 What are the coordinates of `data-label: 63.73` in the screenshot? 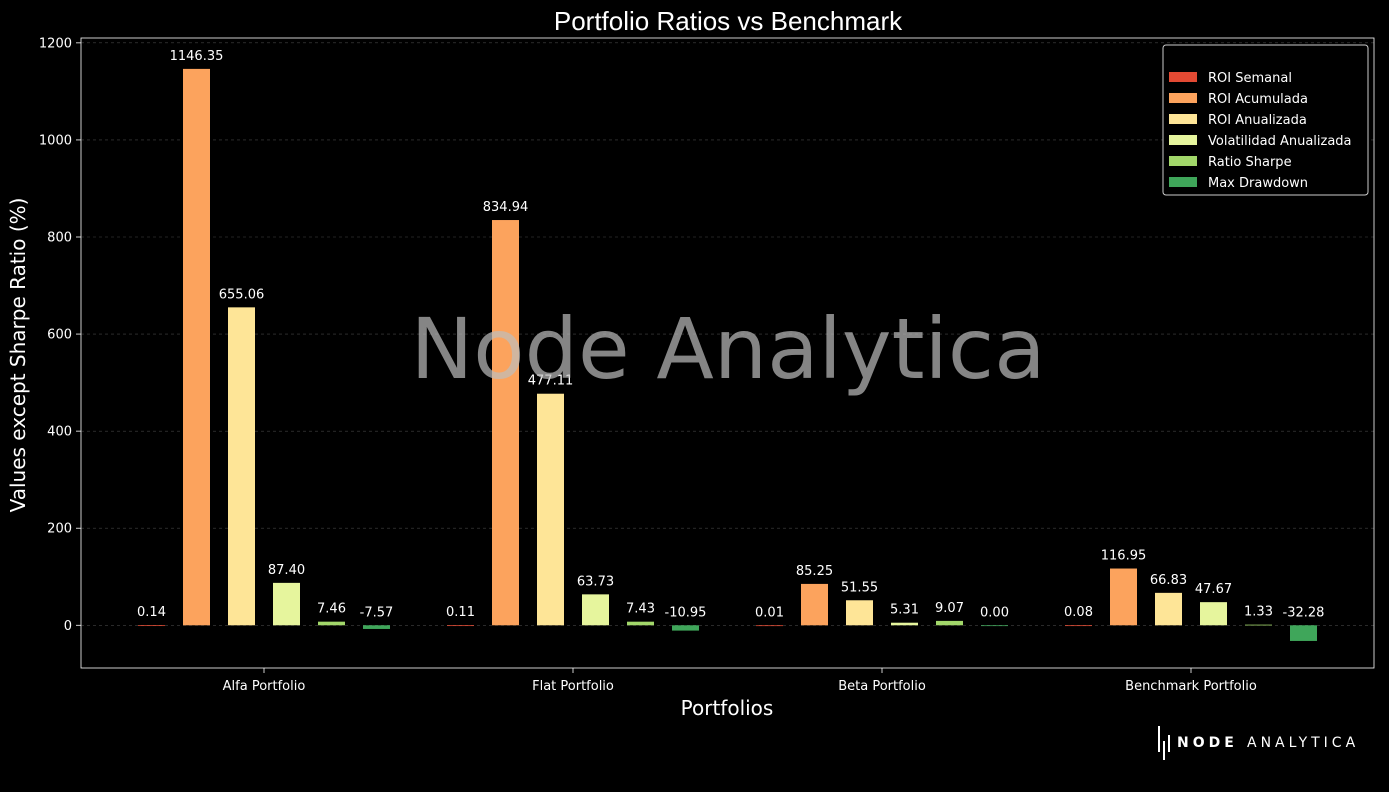 It's located at (595, 581).